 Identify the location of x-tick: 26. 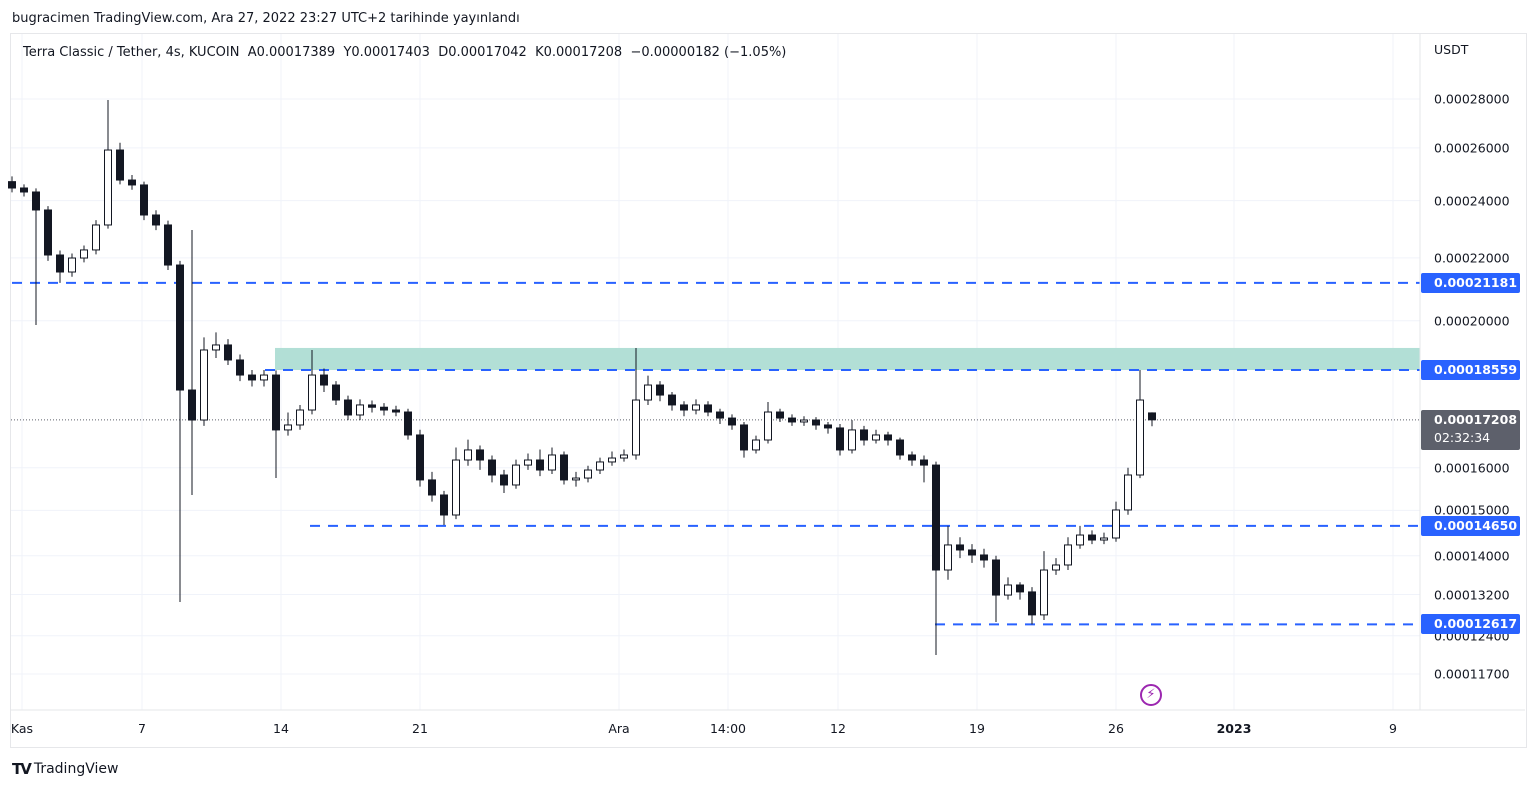
(1116, 728).